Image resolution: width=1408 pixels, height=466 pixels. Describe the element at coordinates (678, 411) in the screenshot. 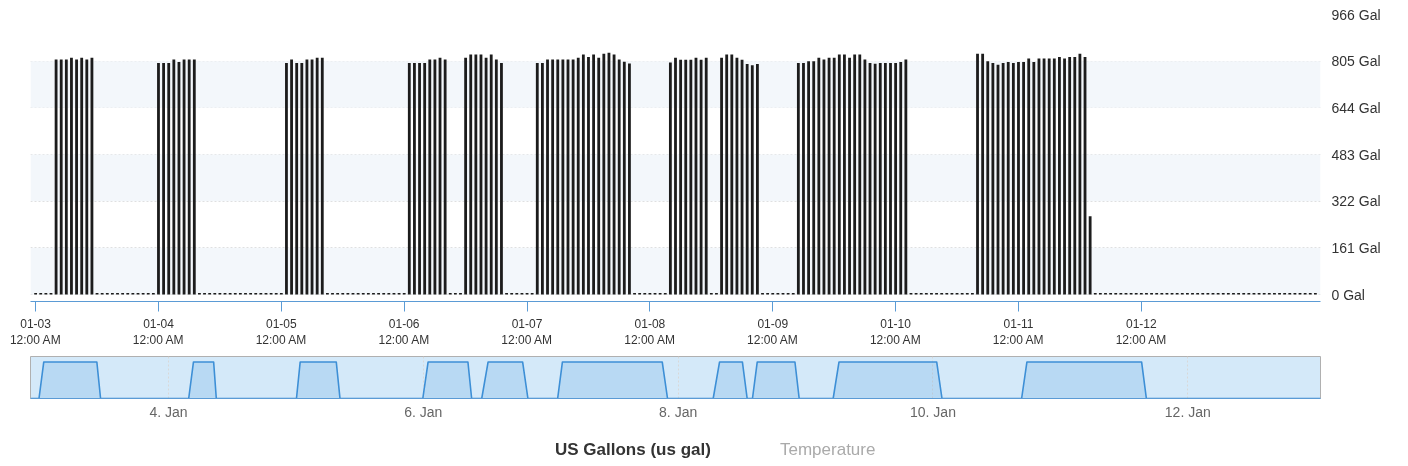

I see `x-tick-label: 8. Jan` at that location.